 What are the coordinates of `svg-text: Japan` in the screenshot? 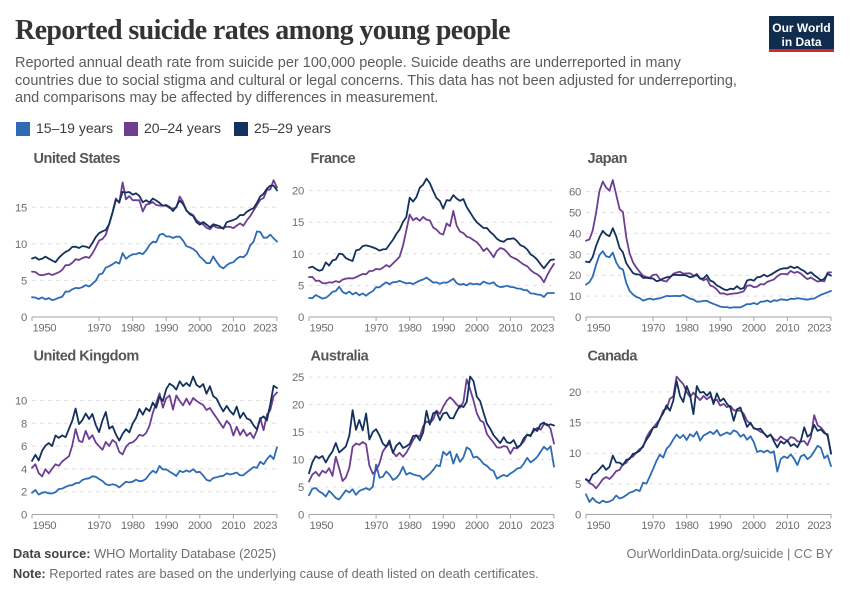 It's located at (608, 159).